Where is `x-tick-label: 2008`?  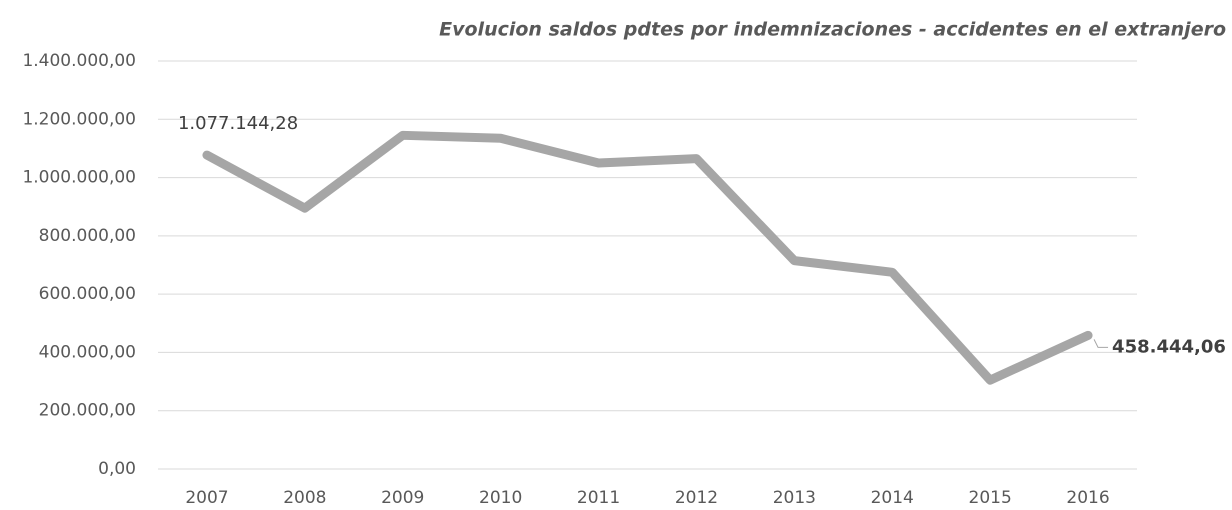 x-tick-label: 2008 is located at coordinates (304, 498).